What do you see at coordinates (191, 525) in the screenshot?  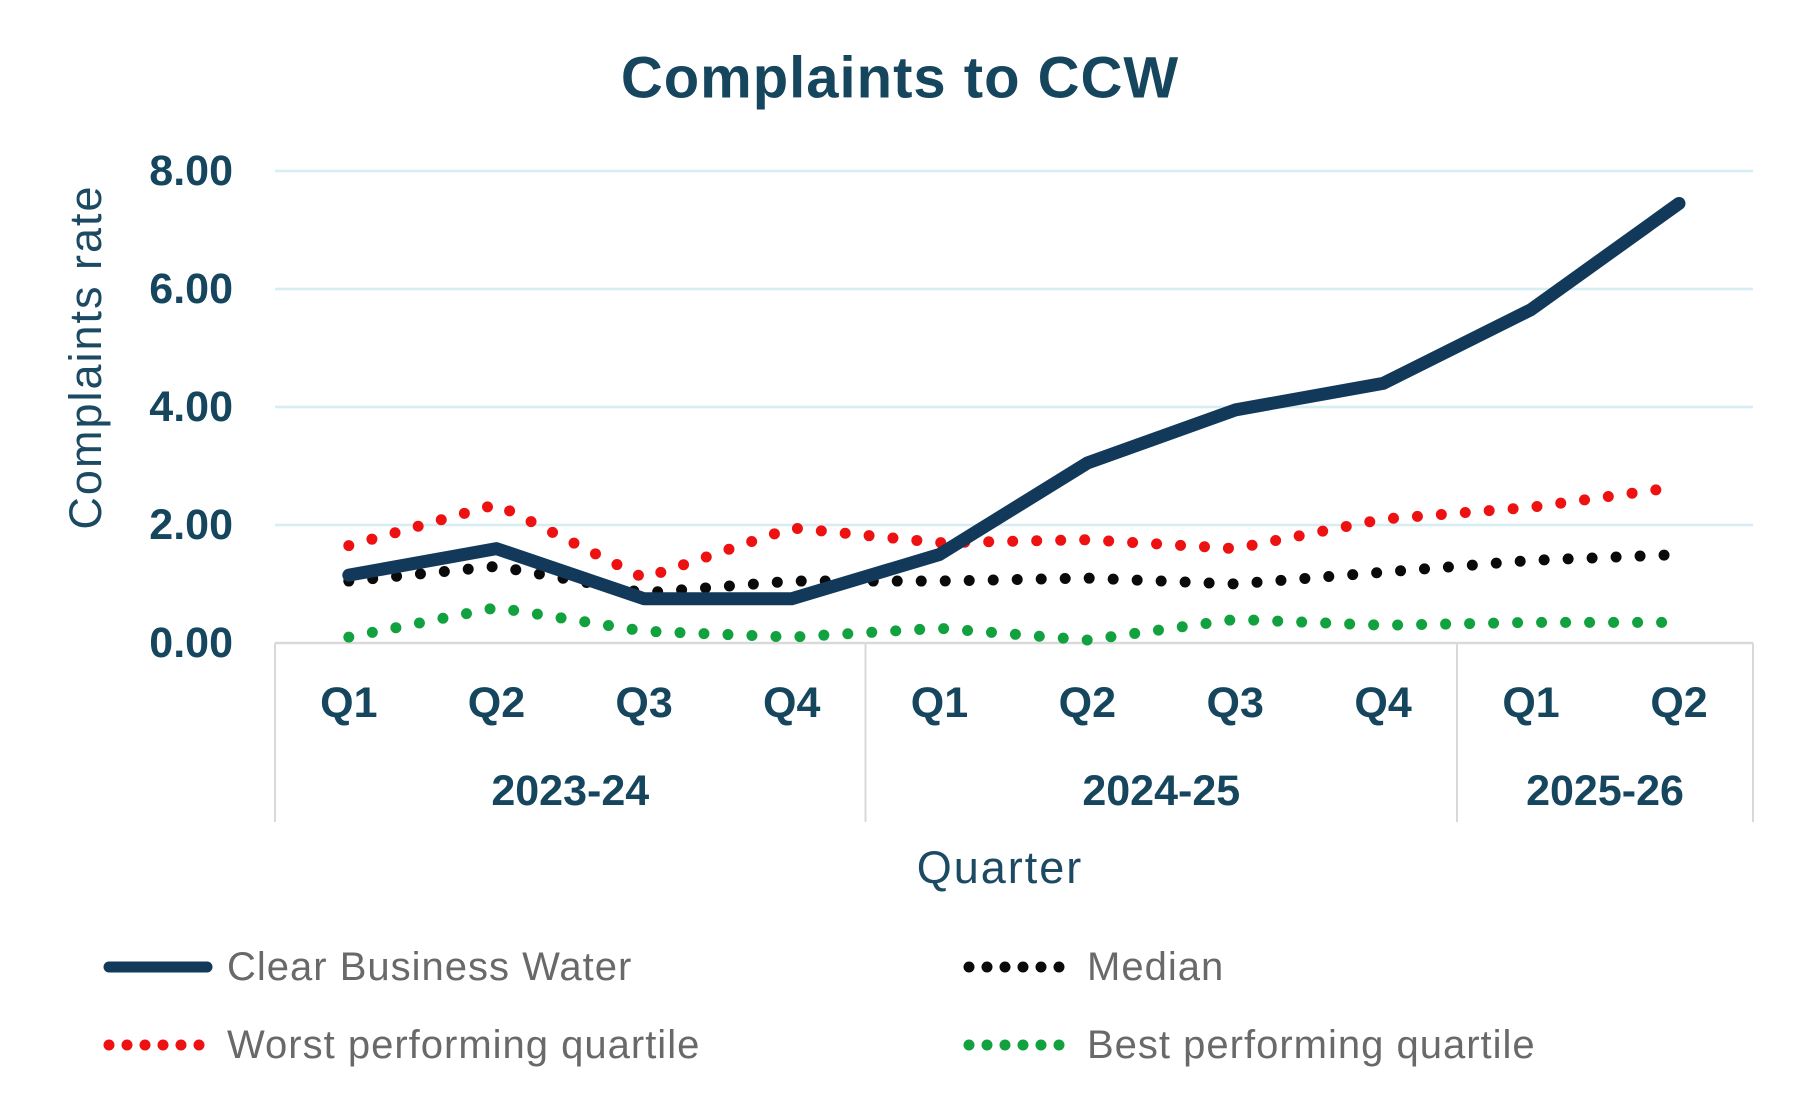 I see `y-tick-label: 2.00` at bounding box center [191, 525].